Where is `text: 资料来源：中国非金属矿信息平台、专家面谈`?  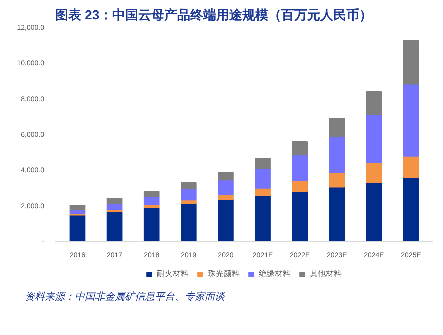
text: 资料来源：中国非金属矿信息平台、专家面谈 is located at coordinates (125, 298).